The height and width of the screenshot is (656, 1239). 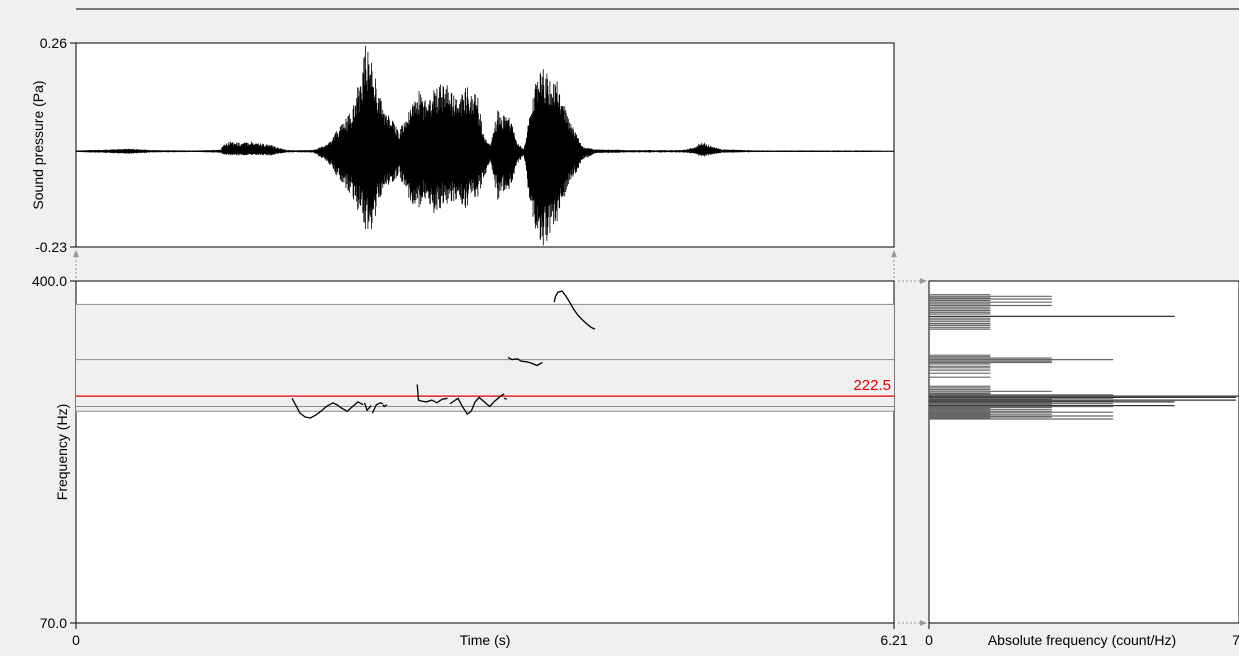 I want to click on pitch-xlabel: Time (s), so click(x=485, y=640).